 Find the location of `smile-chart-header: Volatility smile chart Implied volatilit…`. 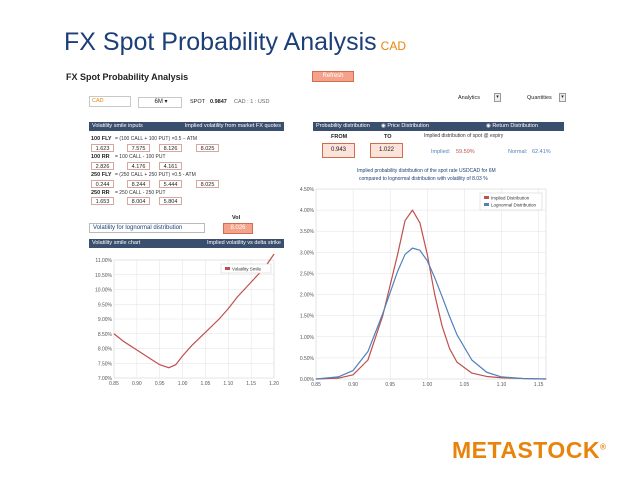

smile-chart-header: Volatility smile chart Implied volatilit… is located at coordinates (186, 243).